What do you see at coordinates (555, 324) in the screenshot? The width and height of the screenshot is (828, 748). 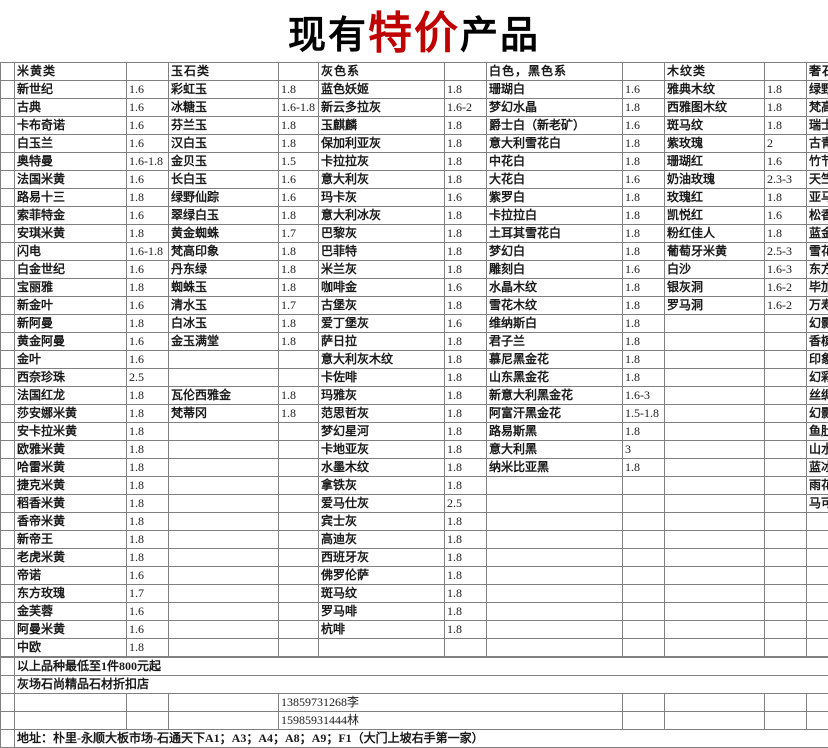 I see `product-name-cell: 维纳斯白` at bounding box center [555, 324].